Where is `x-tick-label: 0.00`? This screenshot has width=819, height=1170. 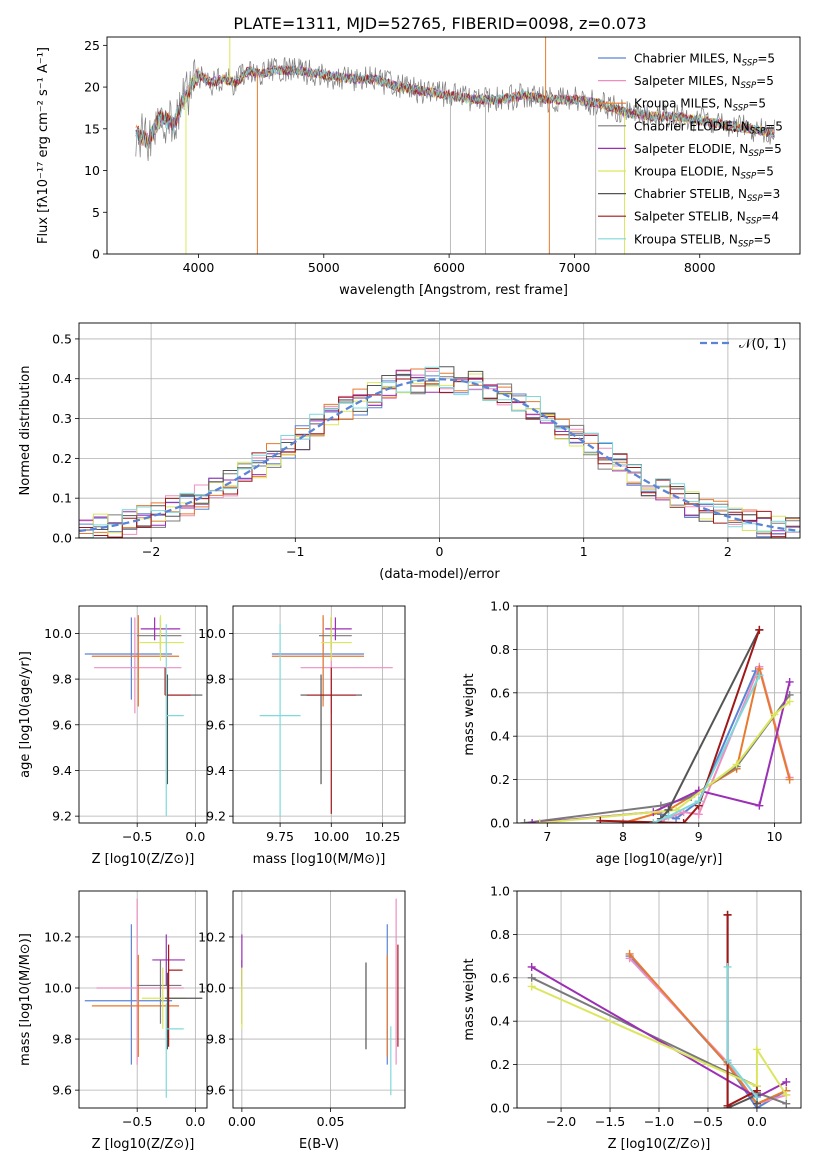
x-tick-label: 0.00 is located at coordinates (242, 1121).